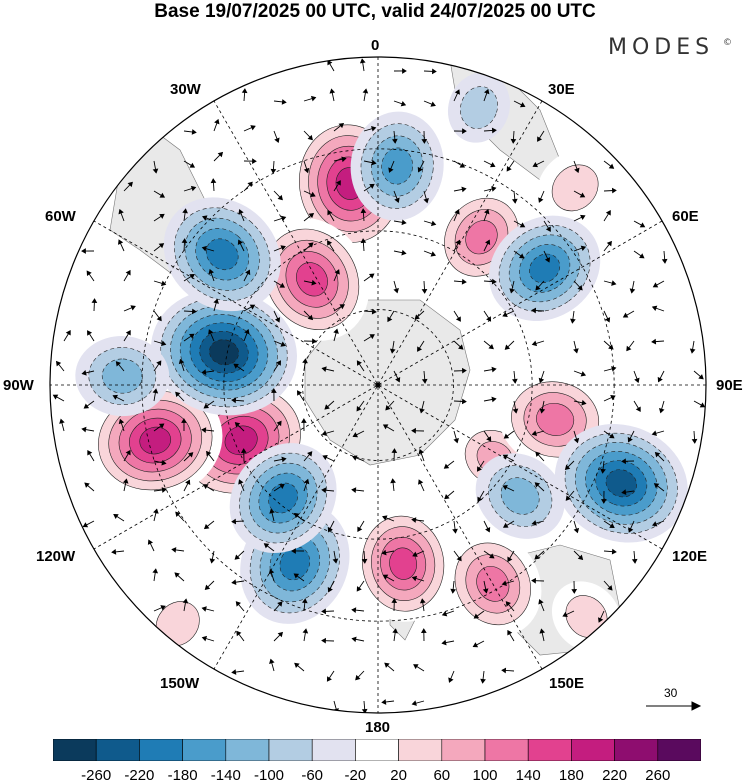  Describe the element at coordinates (312, 775) in the screenshot. I see `colorbar-tick-5: -60` at that location.